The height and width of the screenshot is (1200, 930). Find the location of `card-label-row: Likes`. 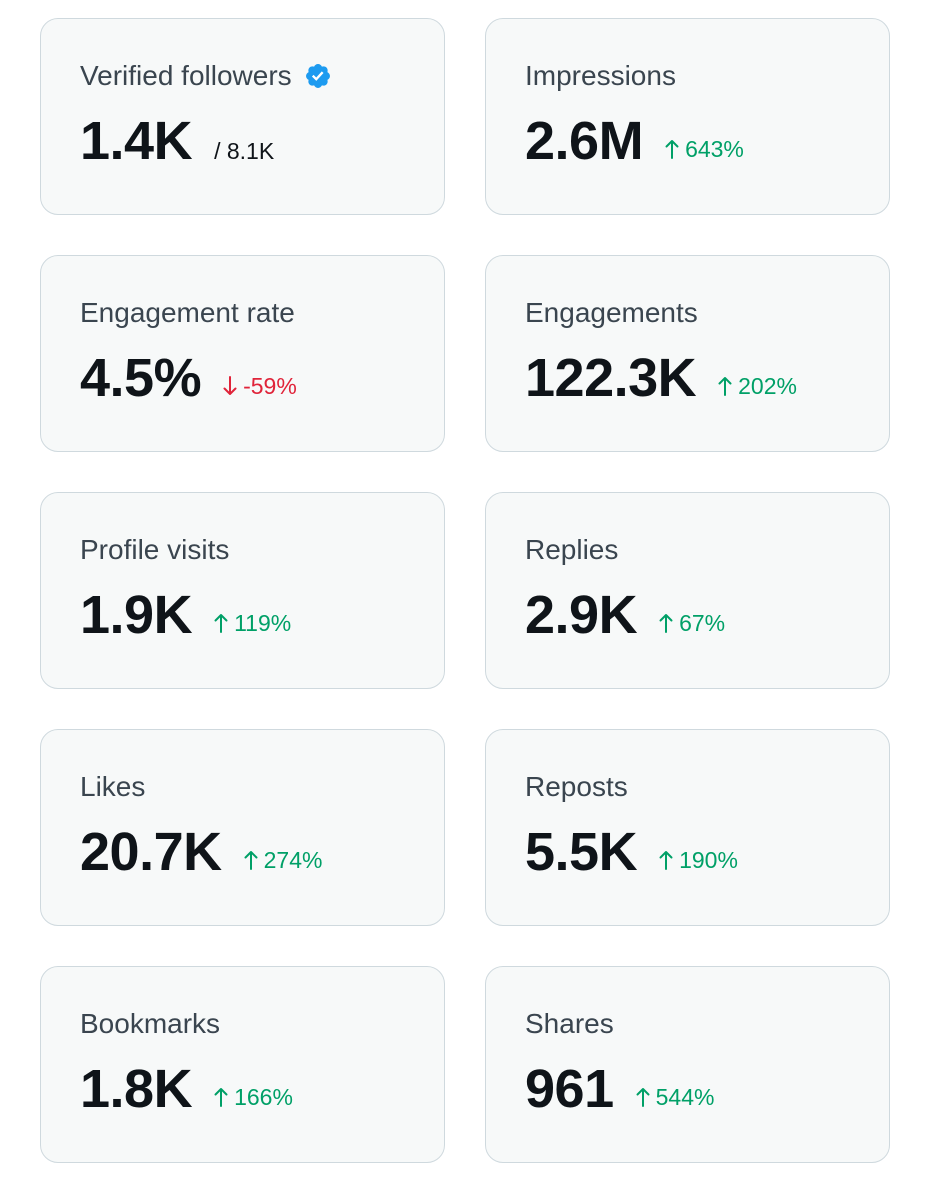

card-label-row: Likes is located at coordinates (262, 787).